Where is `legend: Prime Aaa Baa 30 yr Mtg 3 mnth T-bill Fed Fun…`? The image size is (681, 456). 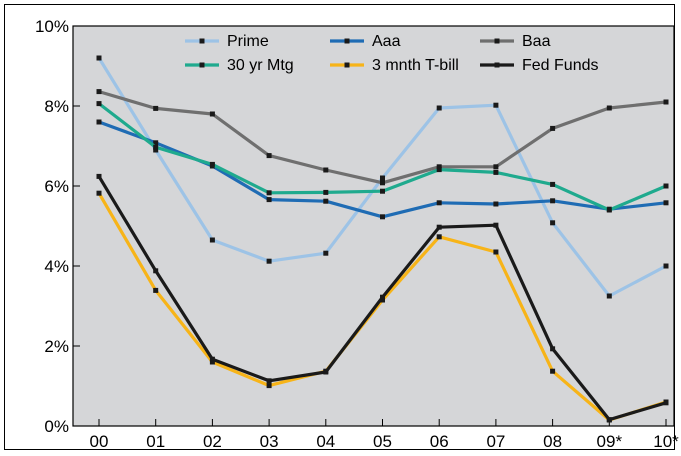
legend: Prime Aaa Baa 30 yr Mtg 3 mnth T-bill Fed Fun… is located at coordinates (391, 53).